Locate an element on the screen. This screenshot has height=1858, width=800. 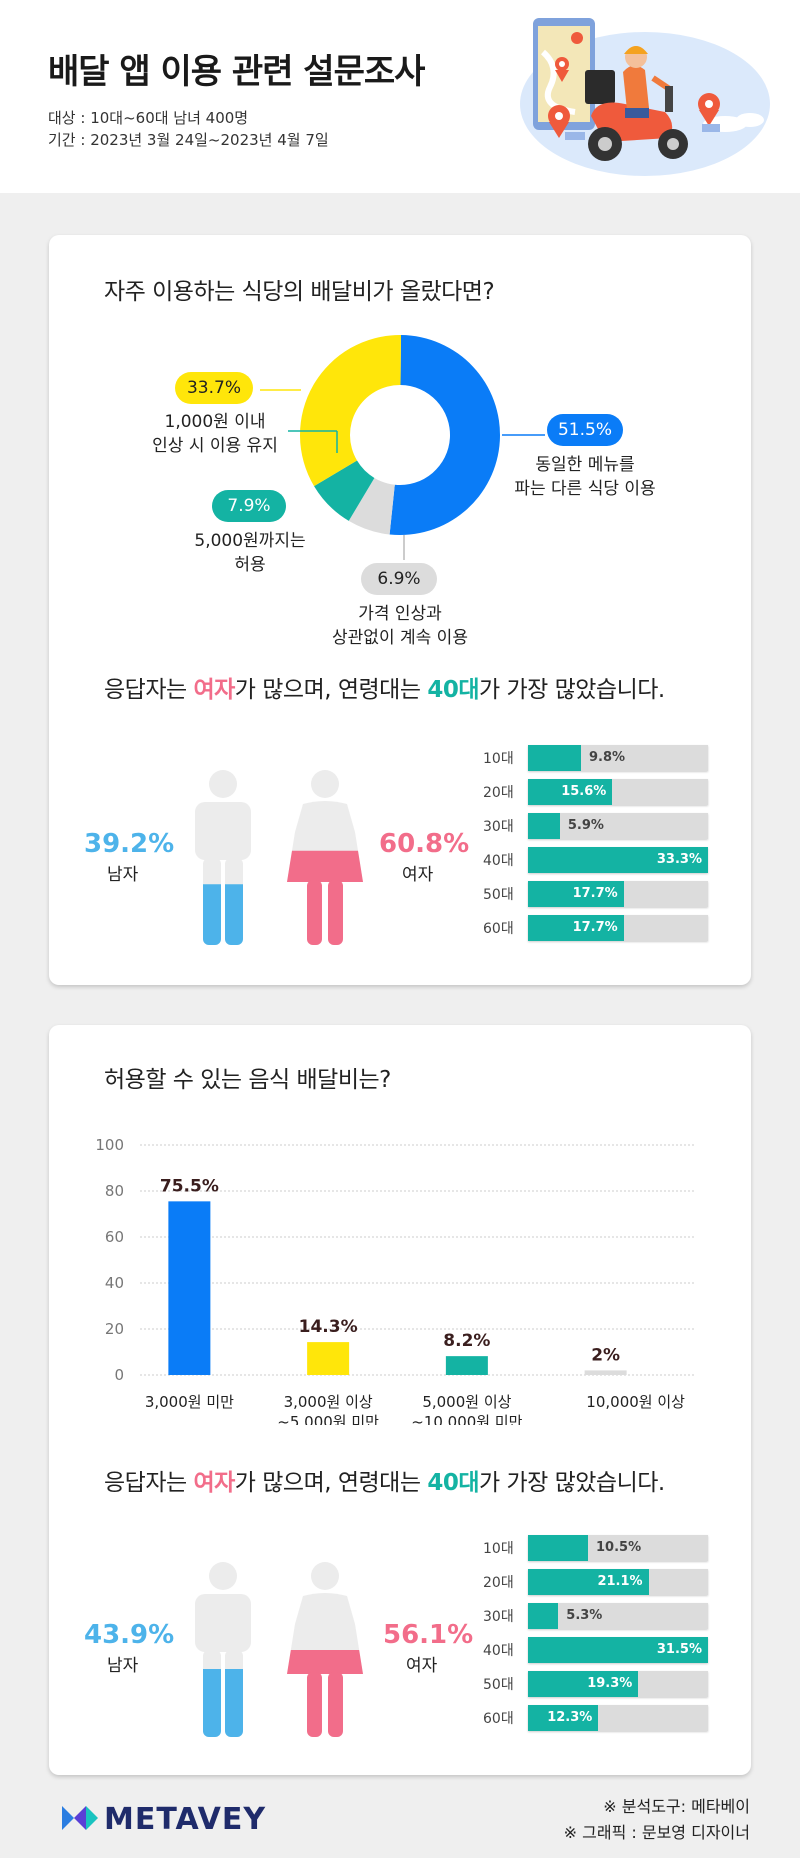
delivery-illustration is located at coordinates (645, 97).